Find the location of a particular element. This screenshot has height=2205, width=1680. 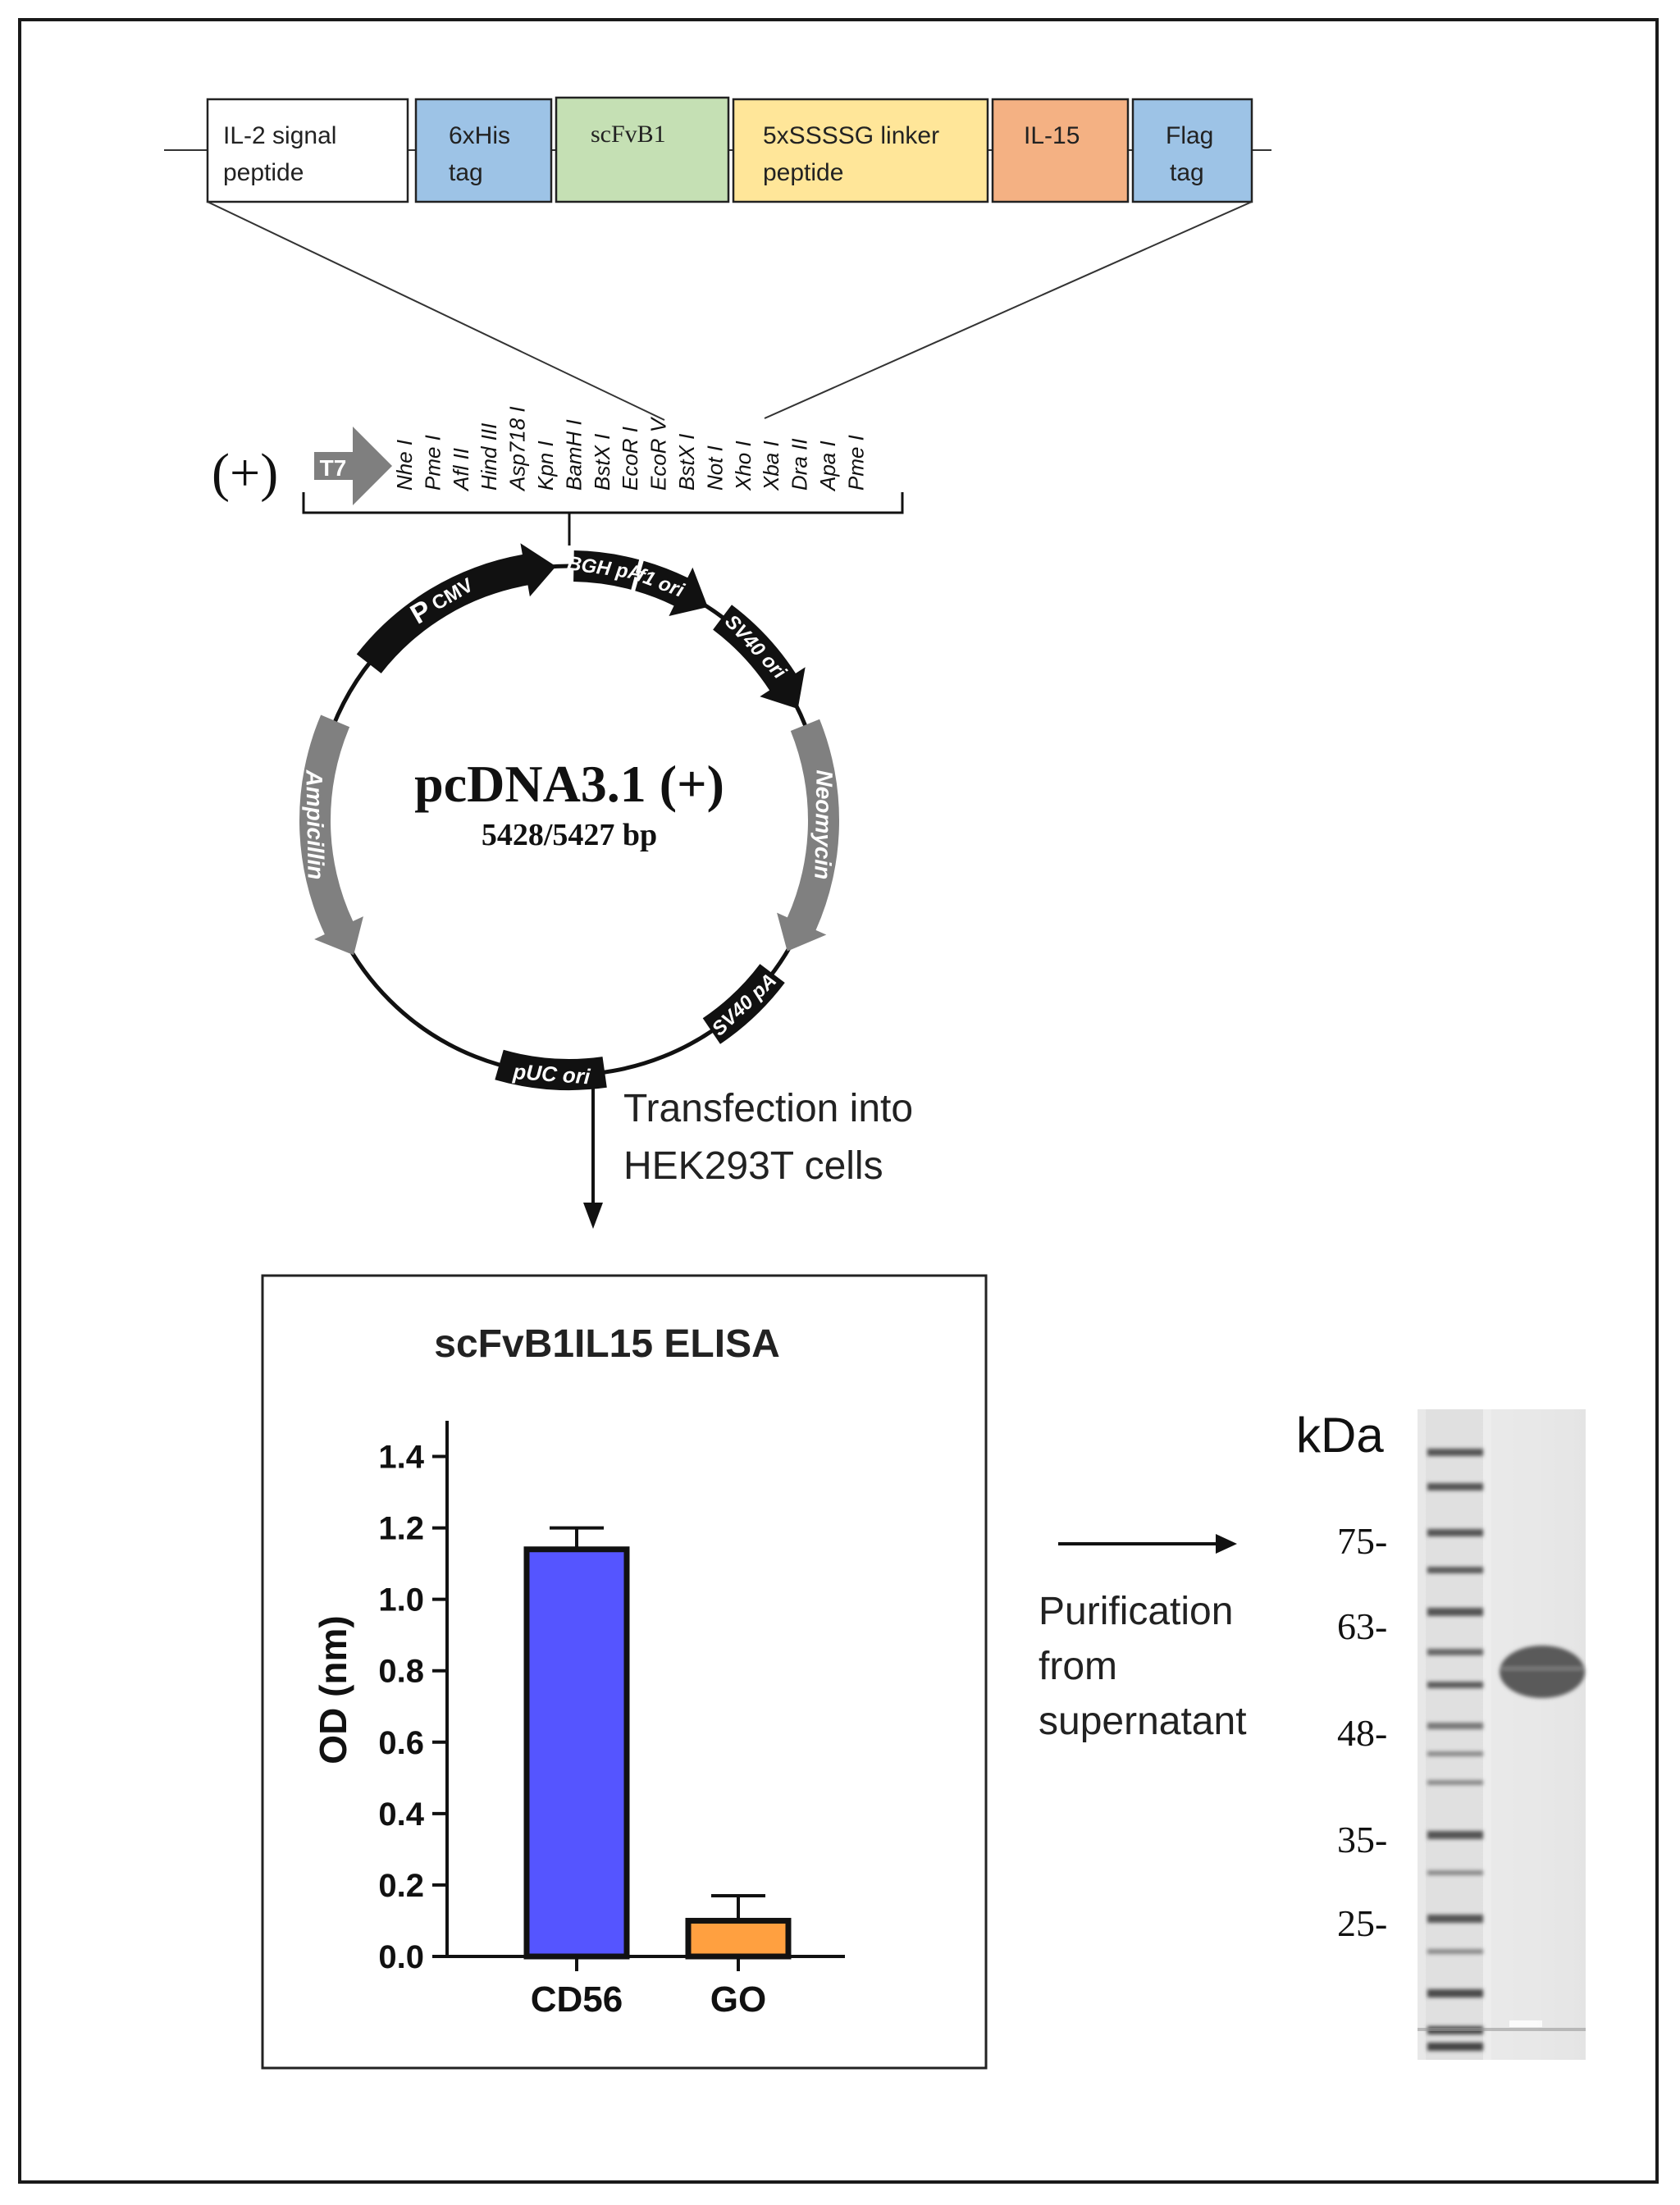

x-tick-label: CD56 is located at coordinates (577, 2000).